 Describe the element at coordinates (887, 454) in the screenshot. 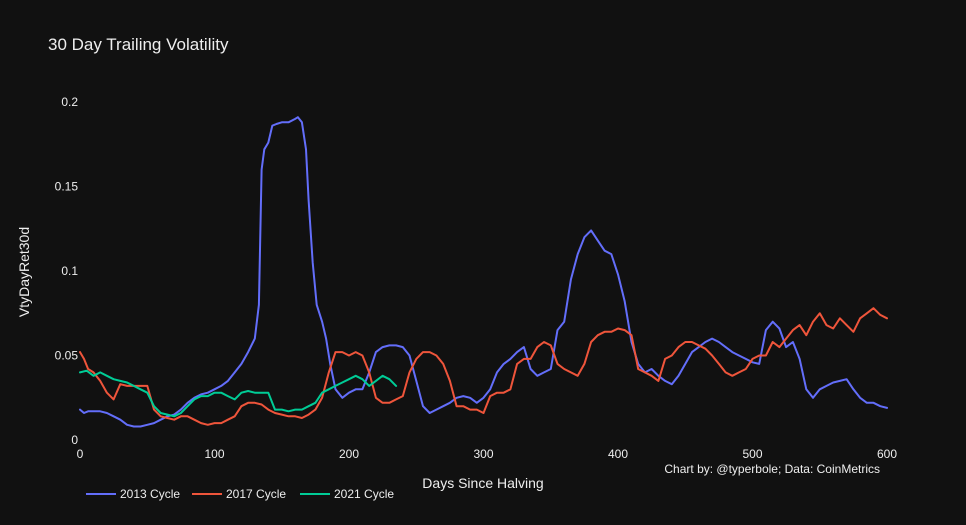

I see `x-tick-label: 600` at that location.